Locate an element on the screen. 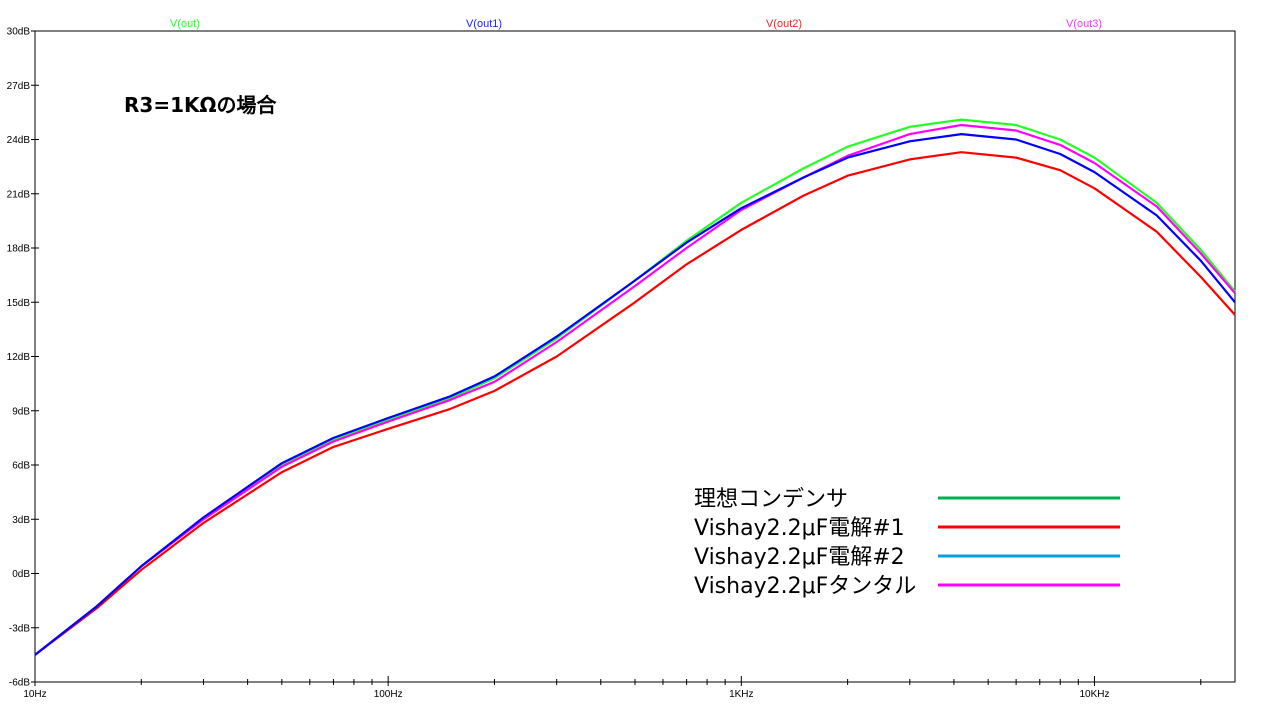 This screenshot has height=720, width=1280. annotation-text: R3=1KΩの場合 is located at coordinates (200, 105).